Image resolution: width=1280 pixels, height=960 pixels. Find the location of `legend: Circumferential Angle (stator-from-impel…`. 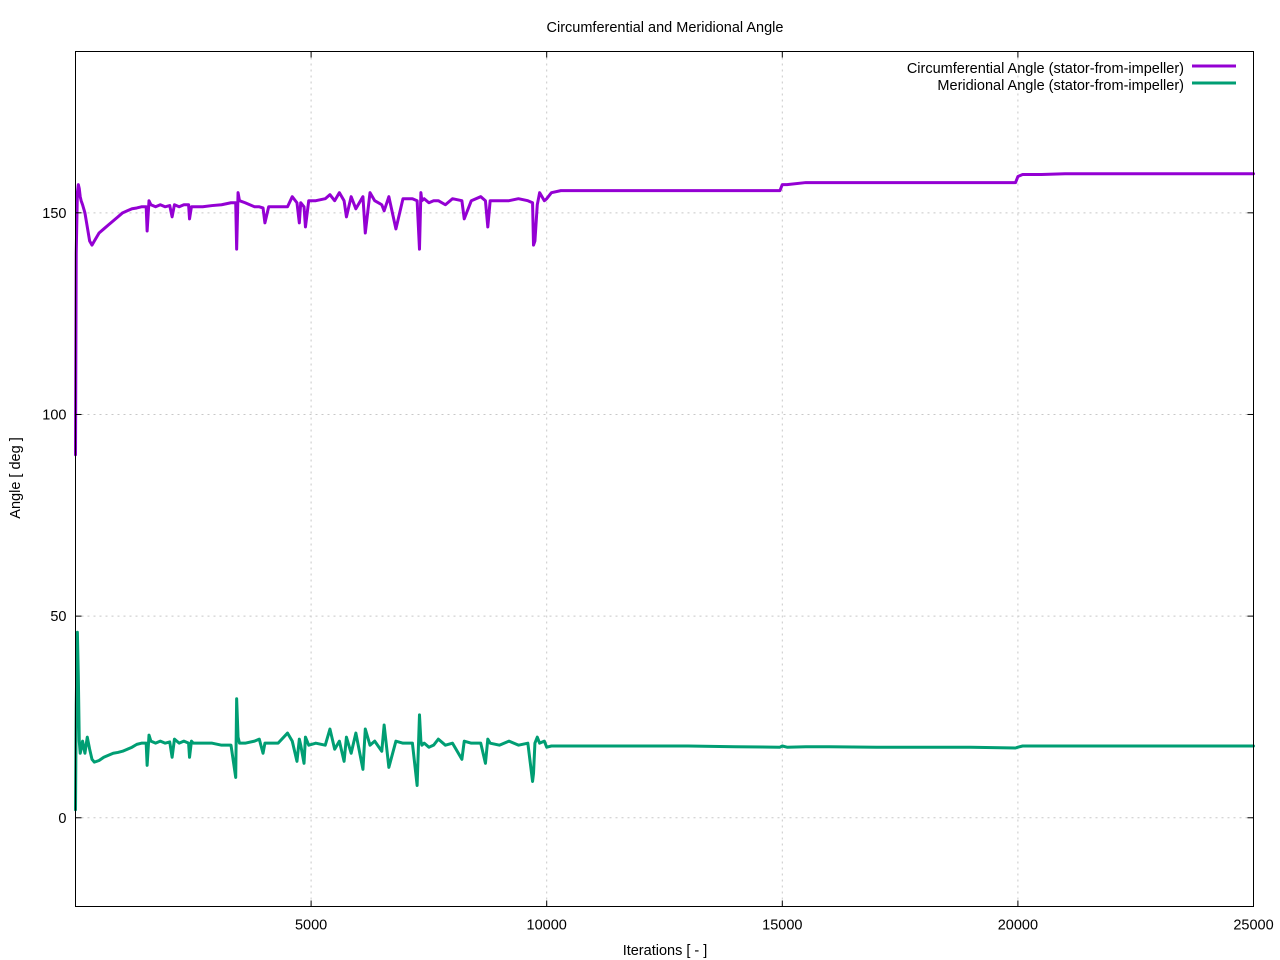

legend: Circumferential Angle (stator-from-impel… is located at coordinates (1071, 77).